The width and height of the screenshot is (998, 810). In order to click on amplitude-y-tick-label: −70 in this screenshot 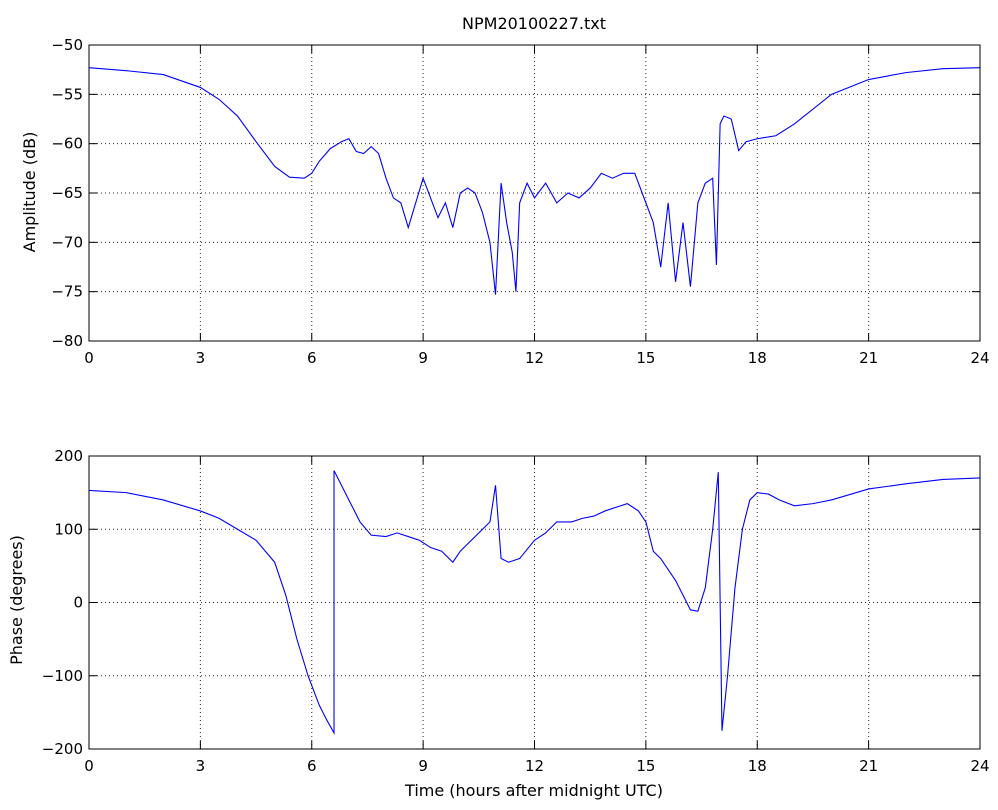, I will do `click(67, 242)`.